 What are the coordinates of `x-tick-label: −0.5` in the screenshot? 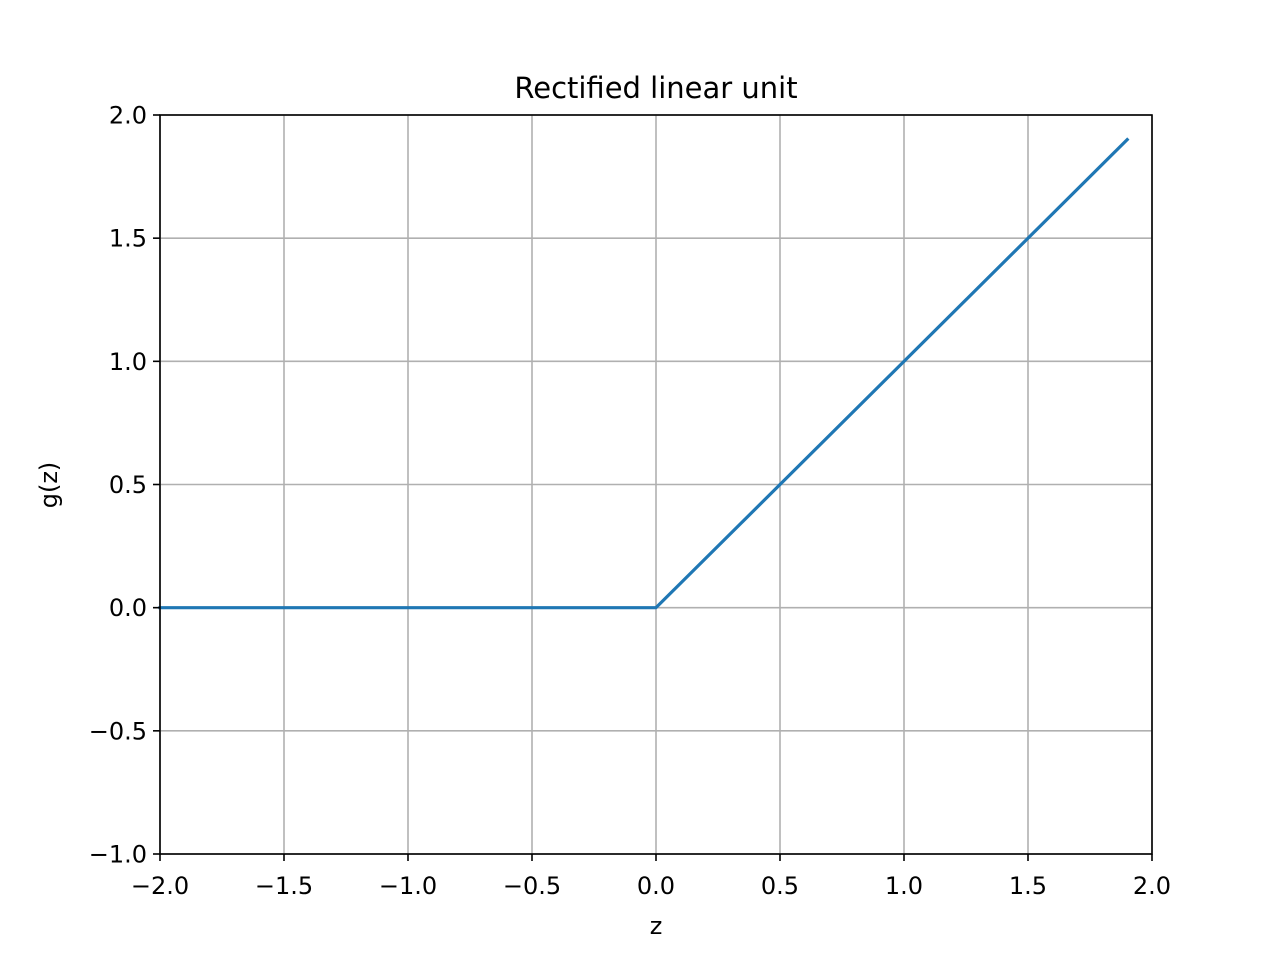 It's located at (532, 886).